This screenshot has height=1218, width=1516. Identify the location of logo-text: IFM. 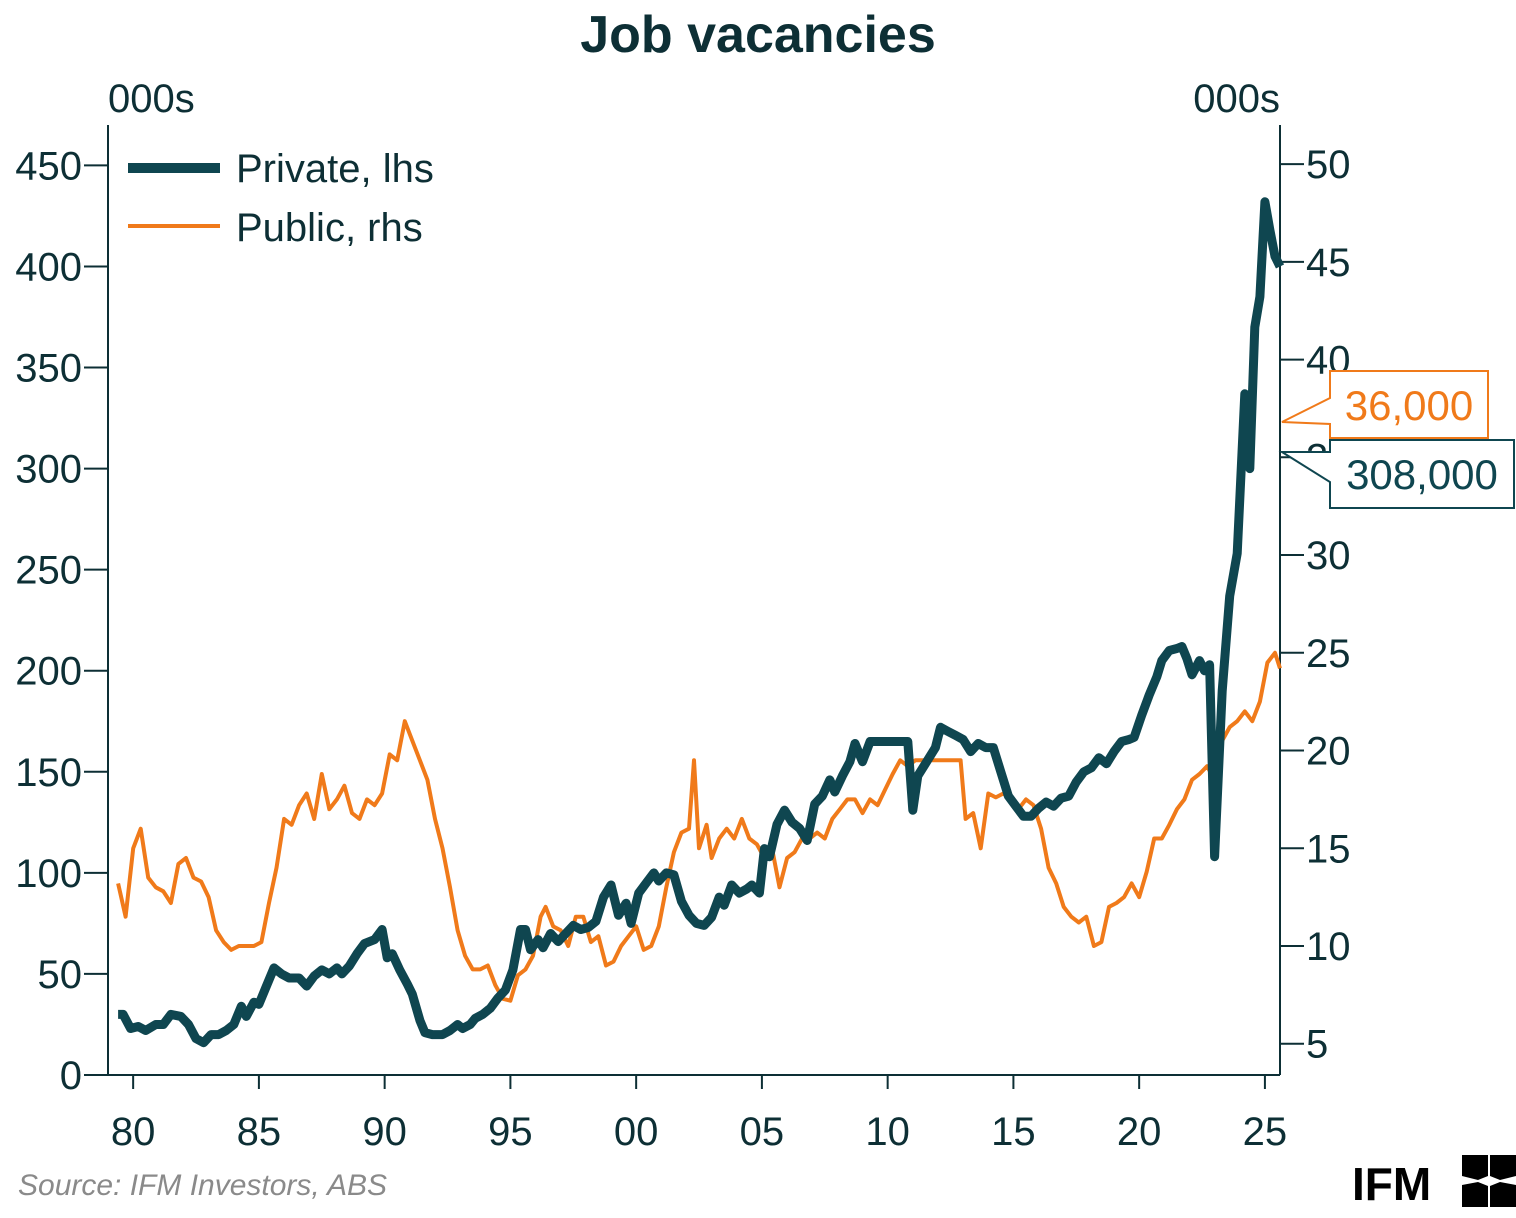
(1391, 1184).